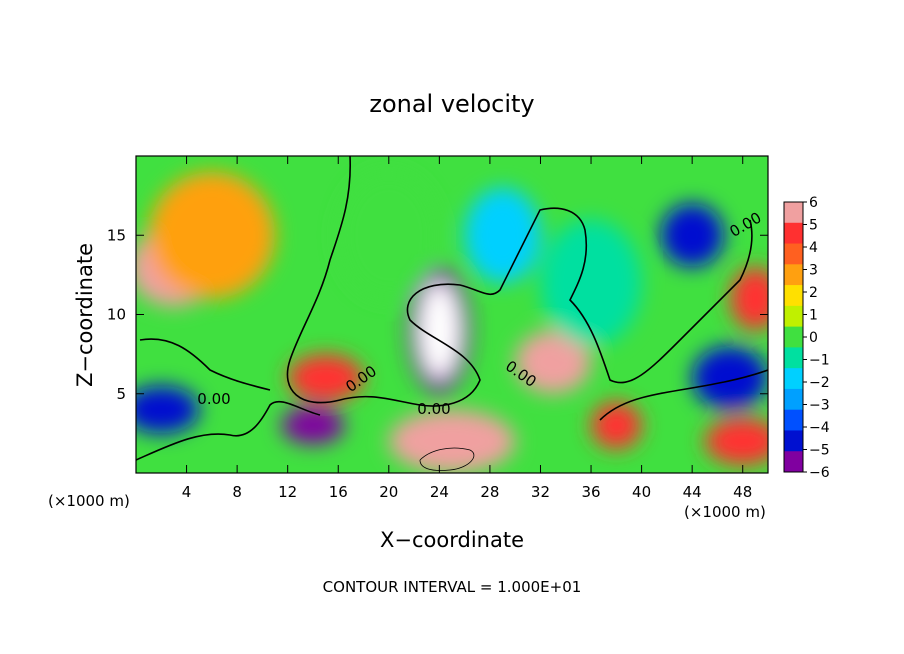 This screenshot has width=904, height=654. I want to click on y-tick-label: 10, so click(116, 315).